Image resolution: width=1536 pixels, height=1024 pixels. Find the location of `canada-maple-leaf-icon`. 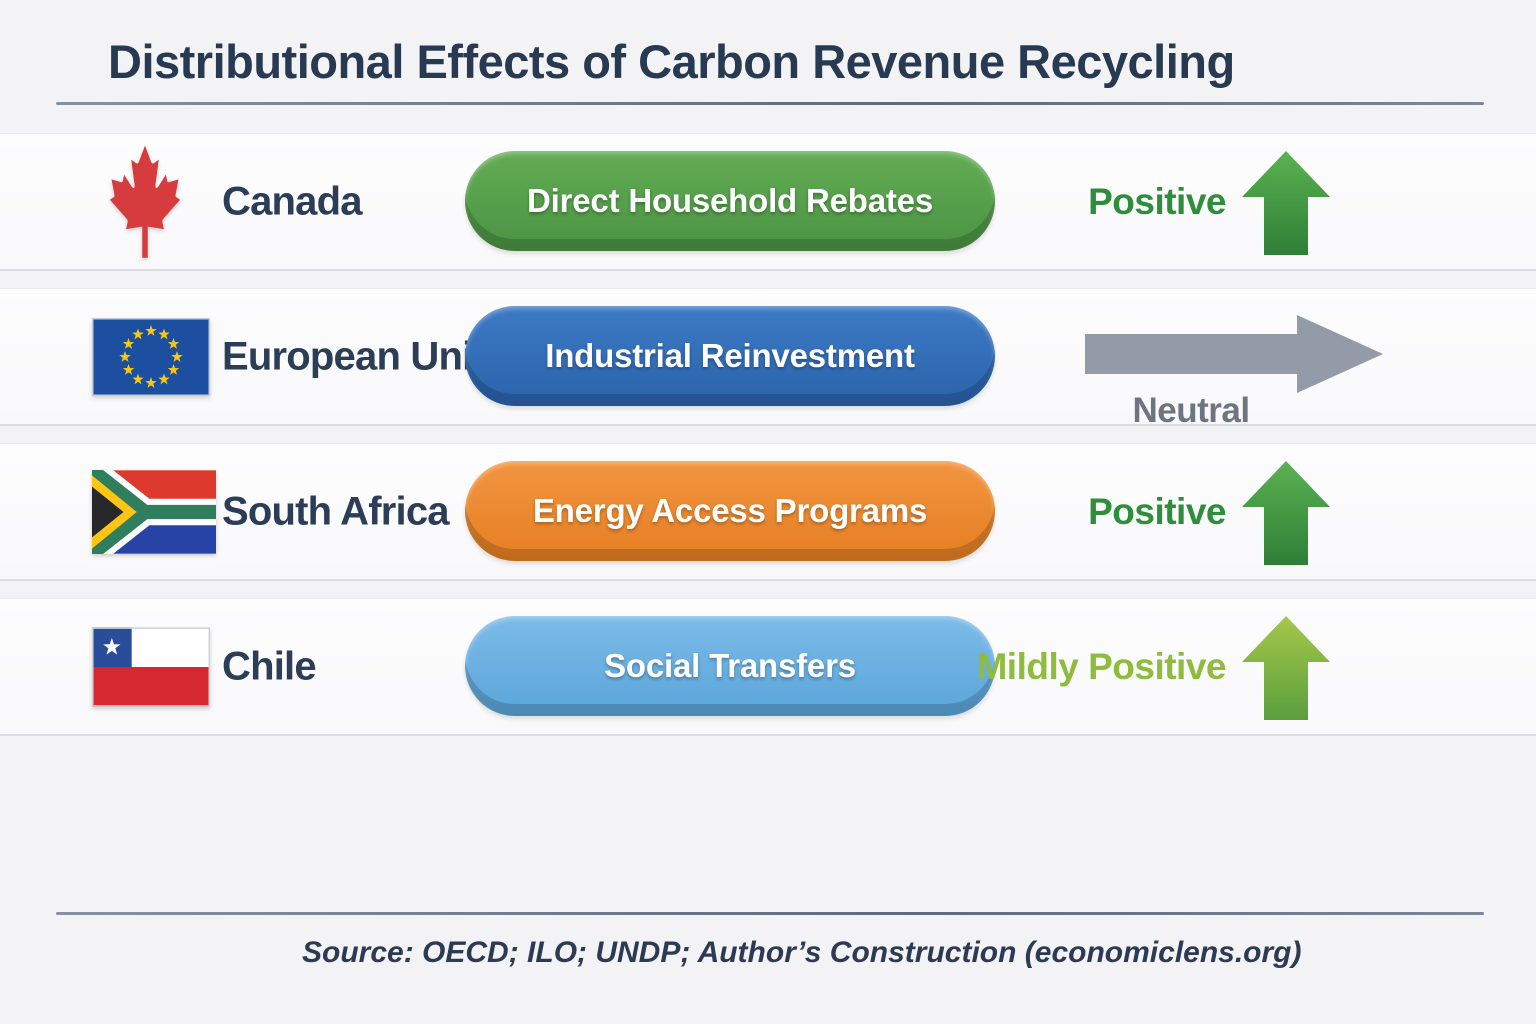

canada-maple-leaf-icon is located at coordinates (145, 202).